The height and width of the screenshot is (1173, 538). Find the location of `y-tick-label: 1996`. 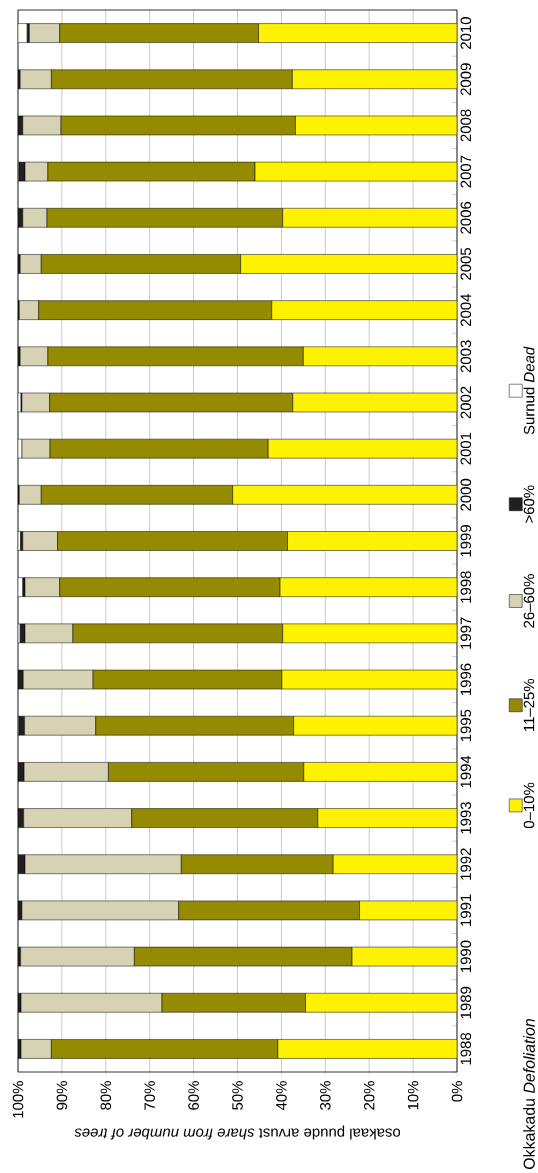

y-tick-label: 1996 is located at coordinates (466, 679).